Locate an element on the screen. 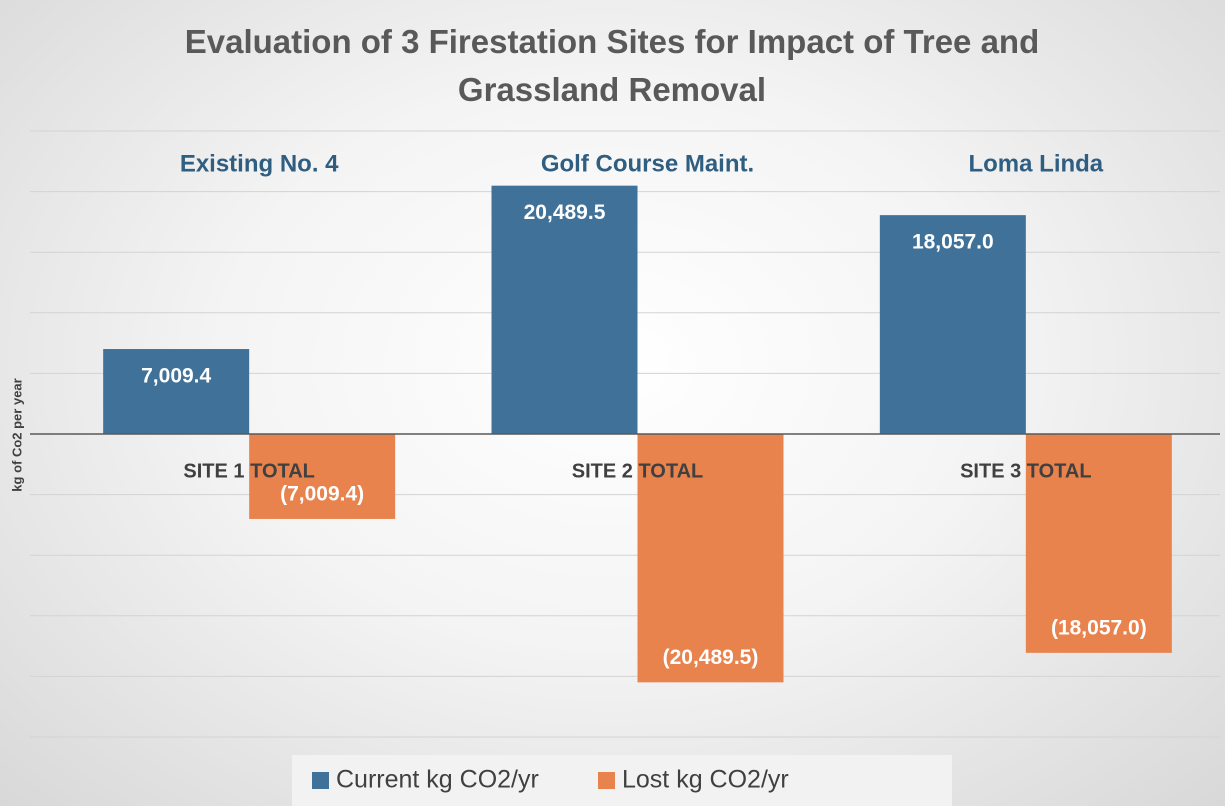  value-label: 20,489.5 is located at coordinates (565, 212).